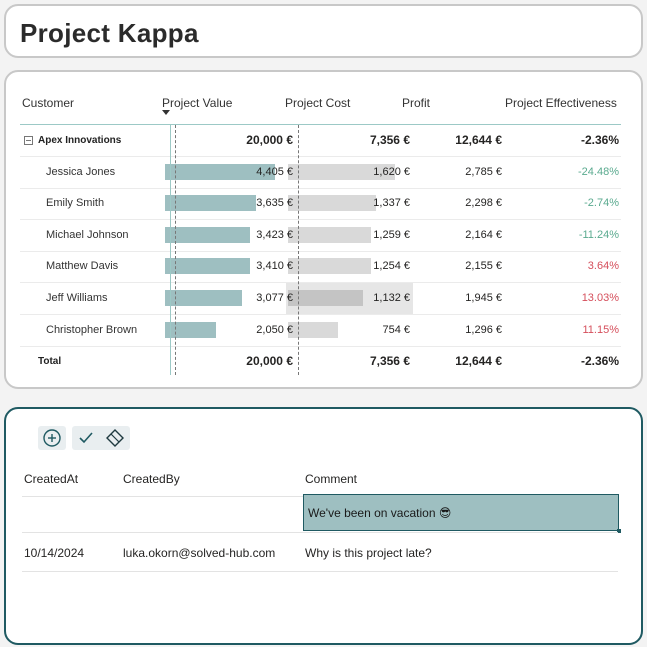 This screenshot has height=647, width=647. I want to click on table-row: Matthew Davis 3,410 € 1,254 € 2,155 € 3.64%, so click(320, 267).